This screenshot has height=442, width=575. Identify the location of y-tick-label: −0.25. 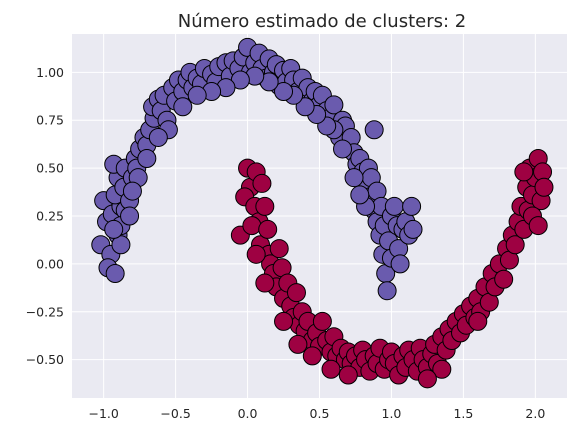
(45, 311).